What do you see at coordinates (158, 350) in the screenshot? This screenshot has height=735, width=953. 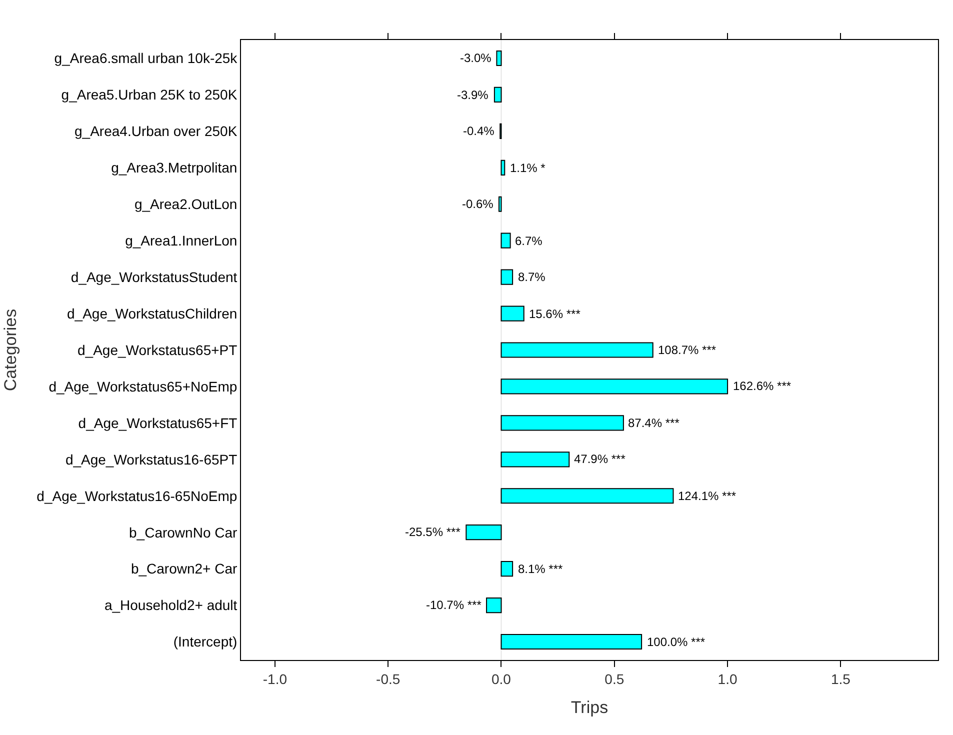 I see `y-tick-label: d_Age_Workstatus65+PT` at bounding box center [158, 350].